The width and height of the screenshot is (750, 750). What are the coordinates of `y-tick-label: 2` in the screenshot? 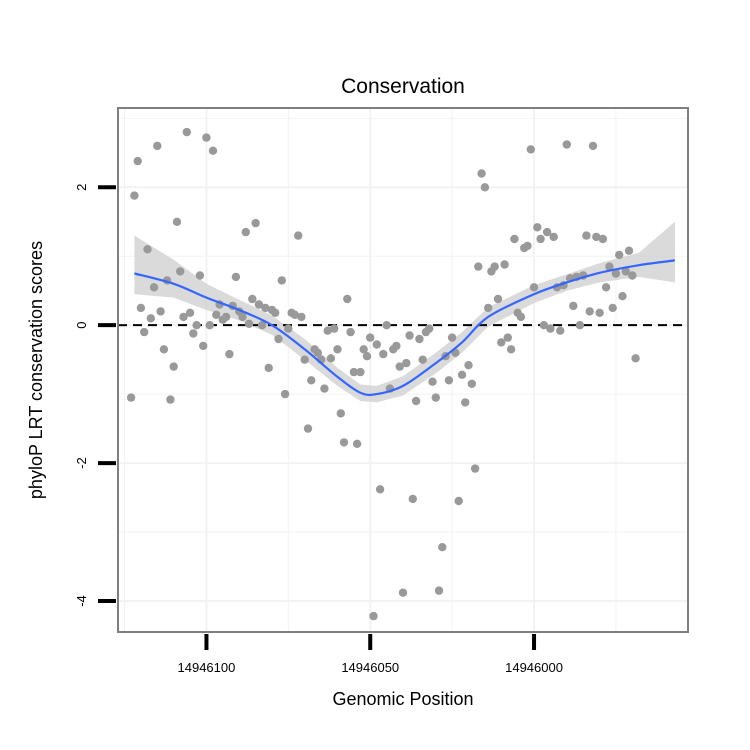 It's located at (81, 187).